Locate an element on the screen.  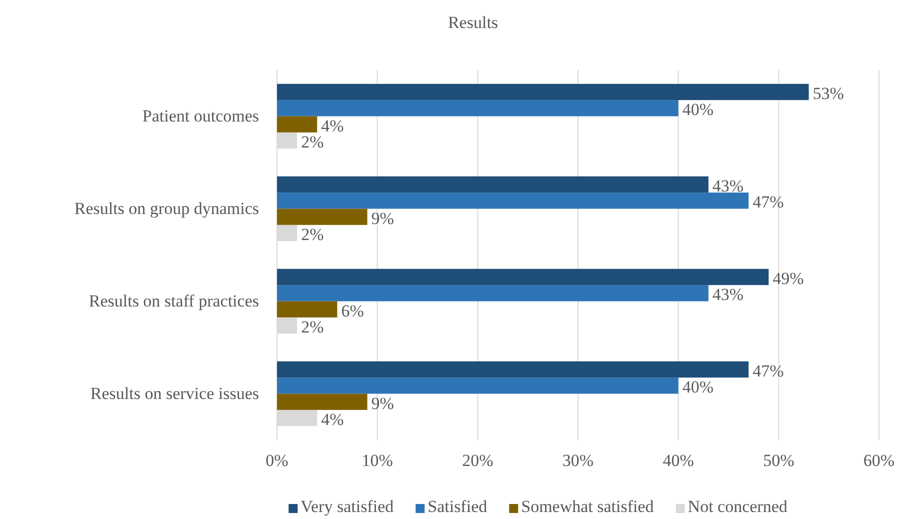
y-tick-label: Patient outcomes is located at coordinates (200, 116).